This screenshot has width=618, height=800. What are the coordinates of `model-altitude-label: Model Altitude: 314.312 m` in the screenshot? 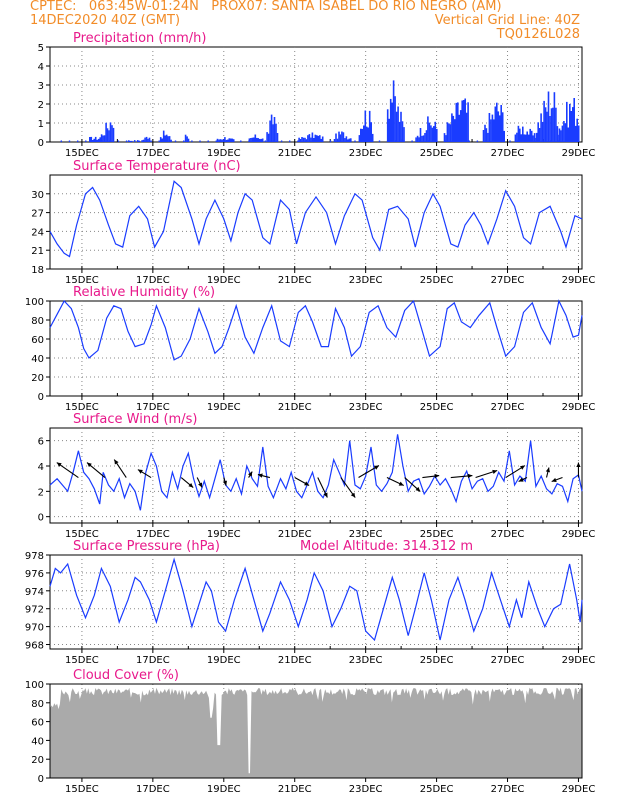 It's located at (386, 546).